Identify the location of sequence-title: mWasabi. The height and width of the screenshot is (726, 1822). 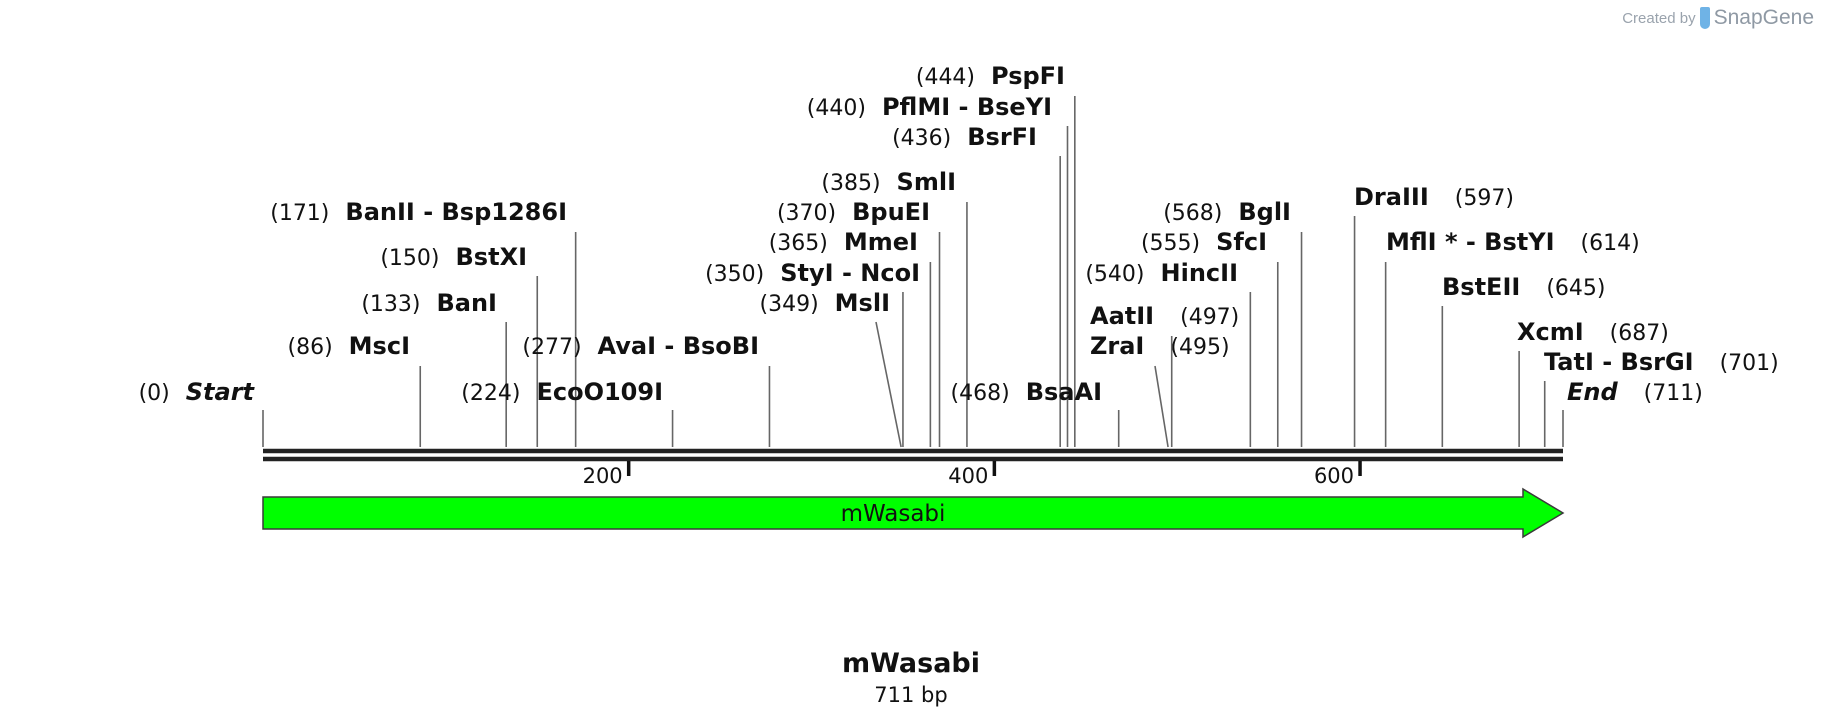
(911, 663).